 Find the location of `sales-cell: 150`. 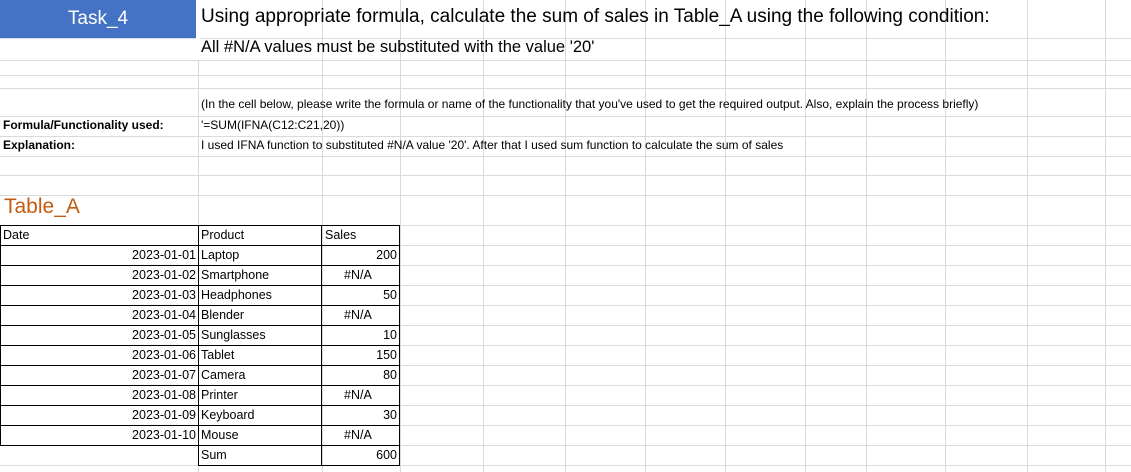

sales-cell: 150 is located at coordinates (386, 355).